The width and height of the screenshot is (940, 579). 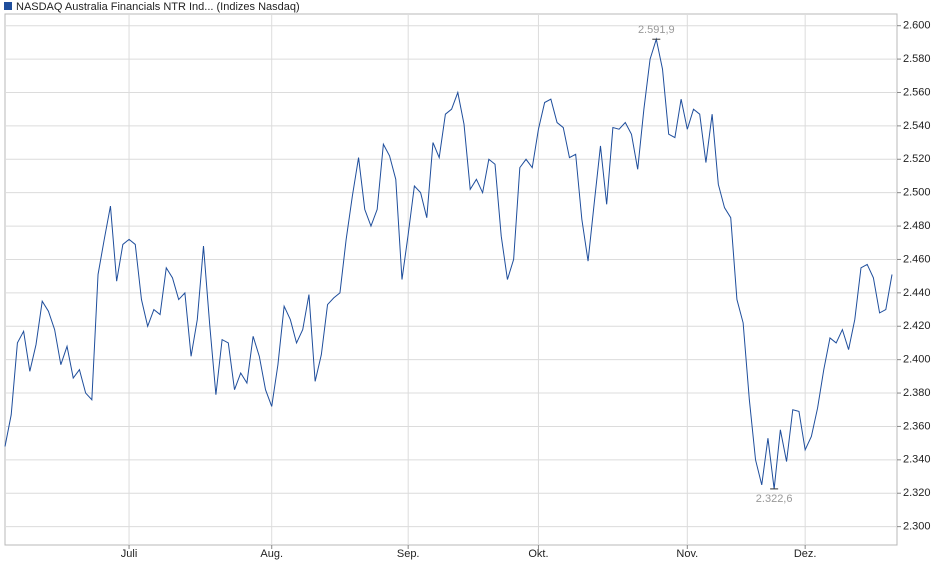 I want to click on value-label: 2.591,9, so click(x=656, y=30).